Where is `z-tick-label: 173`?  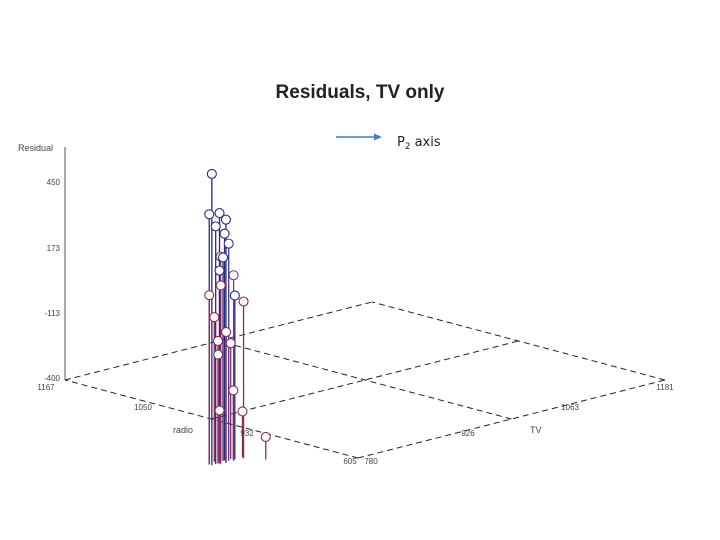
z-tick-label: 173 is located at coordinates (54, 248).